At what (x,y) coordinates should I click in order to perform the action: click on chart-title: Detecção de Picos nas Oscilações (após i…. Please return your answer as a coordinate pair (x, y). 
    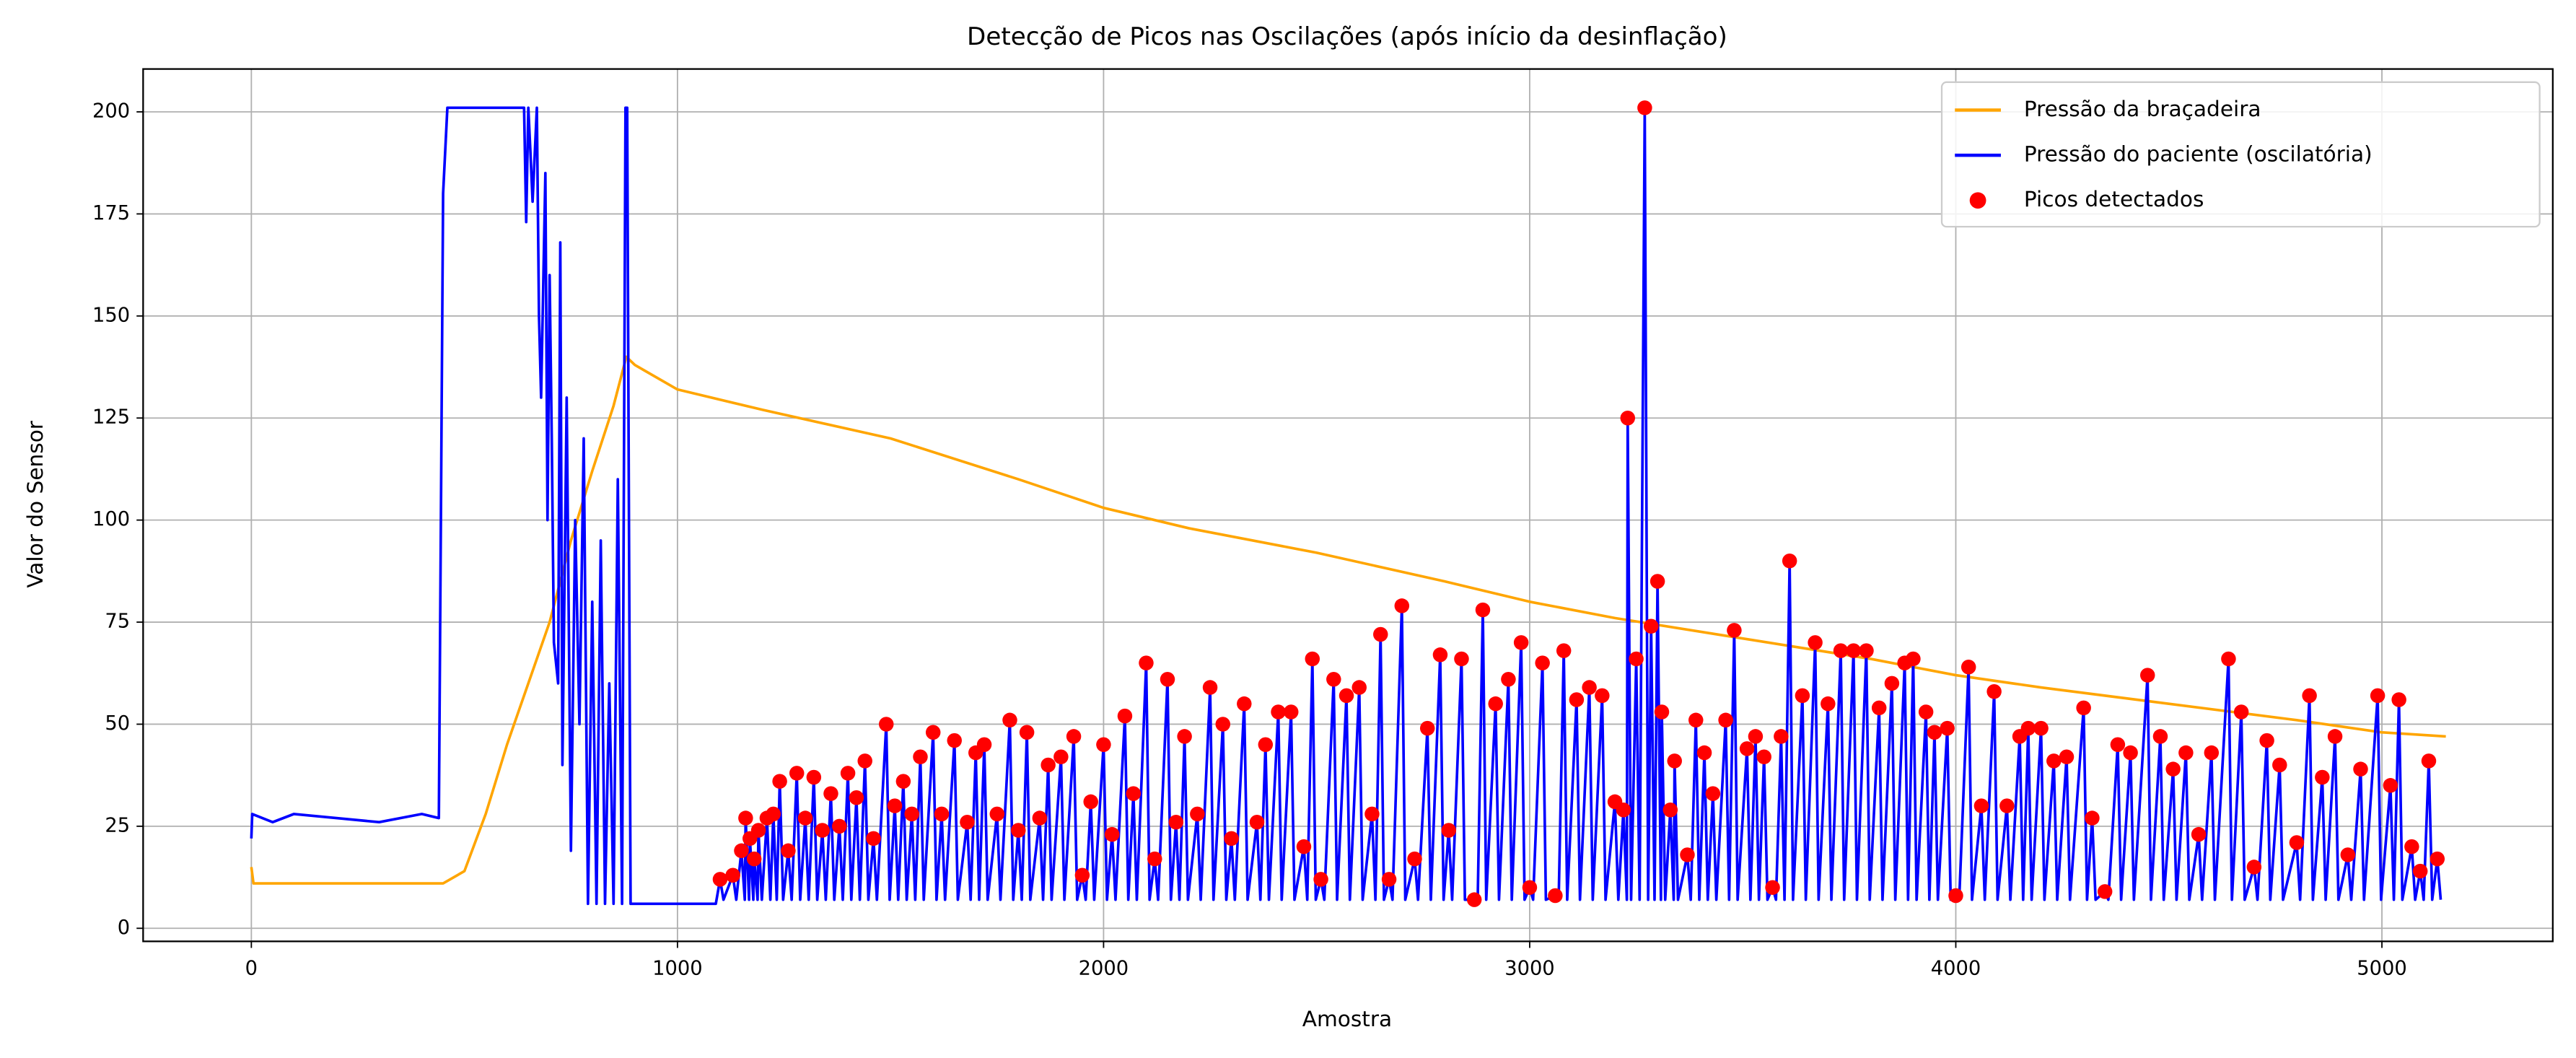
    Looking at the image, I should click on (1347, 36).